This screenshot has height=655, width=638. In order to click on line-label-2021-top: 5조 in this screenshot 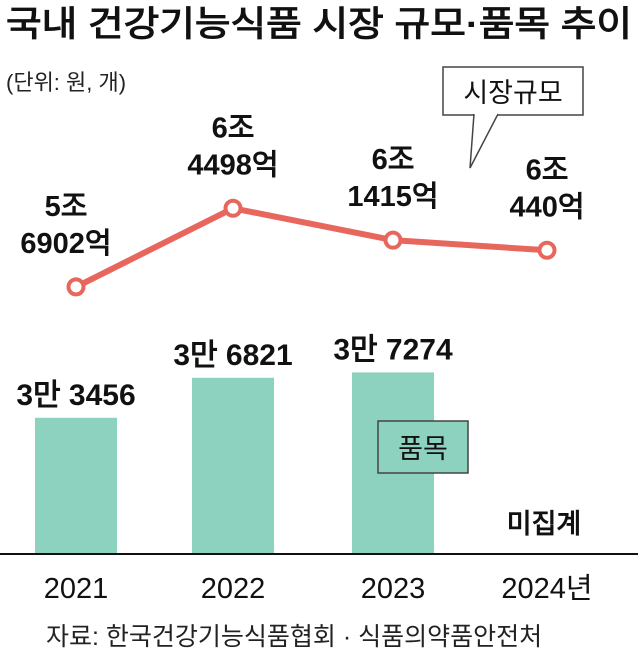, I will do `click(66, 207)`.